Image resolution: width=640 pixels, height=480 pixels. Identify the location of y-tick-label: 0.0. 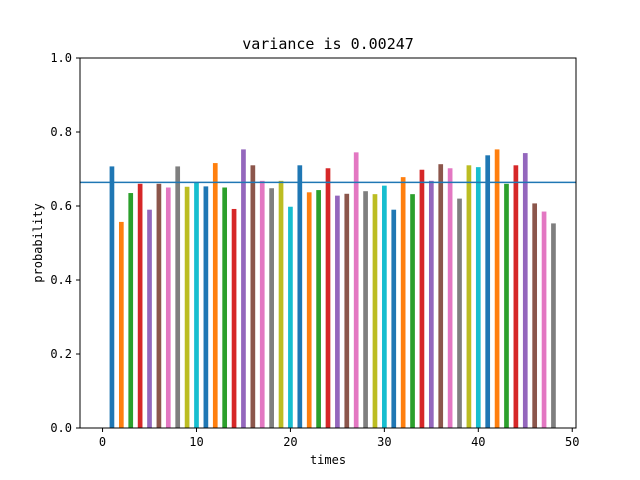
(61, 428).